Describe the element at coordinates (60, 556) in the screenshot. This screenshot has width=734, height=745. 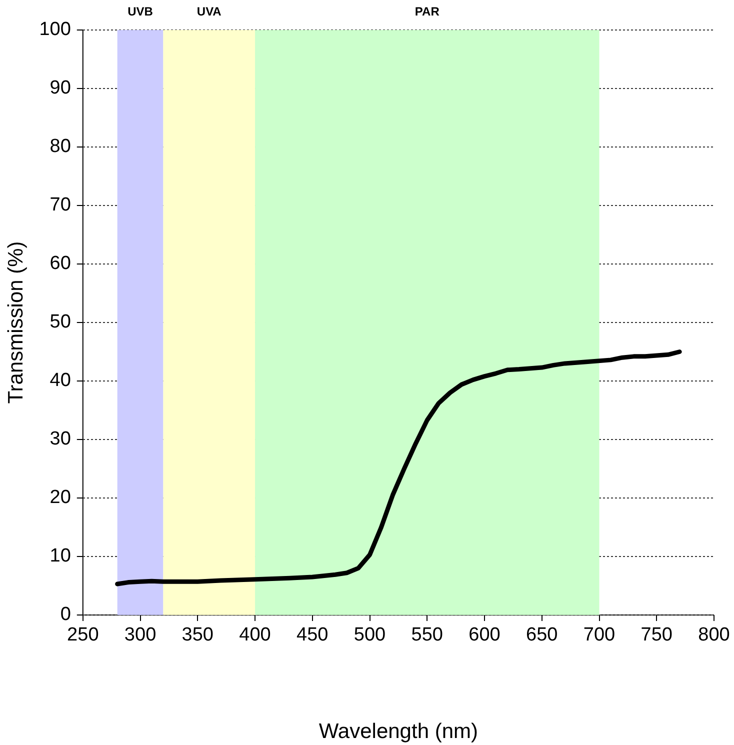
I see `y-tick-label: 10` at that location.